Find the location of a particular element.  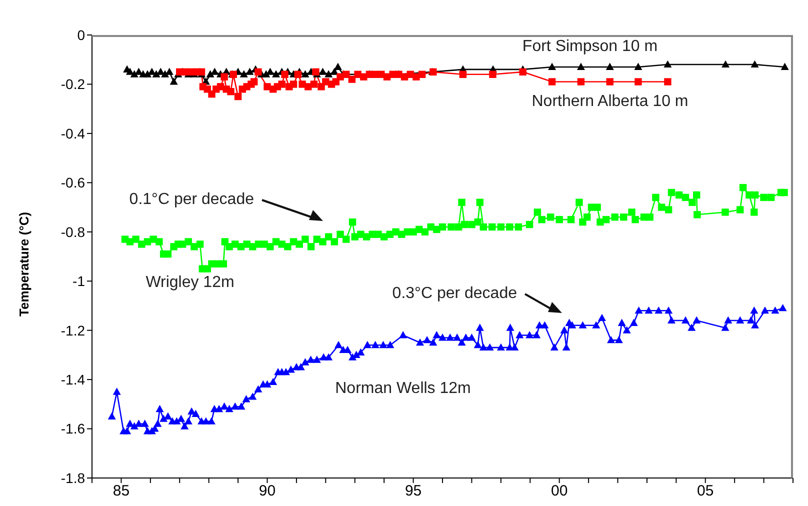

x-tick-label: 90 is located at coordinates (267, 491).